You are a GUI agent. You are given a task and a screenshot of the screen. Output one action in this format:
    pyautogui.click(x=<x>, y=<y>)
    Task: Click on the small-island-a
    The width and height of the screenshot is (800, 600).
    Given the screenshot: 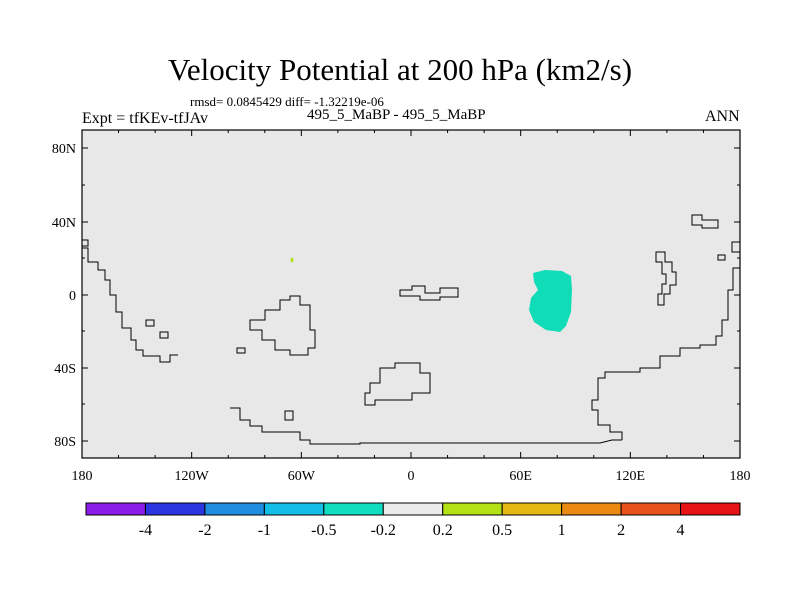 What is the action you would take?
    pyautogui.click(x=150, y=323)
    